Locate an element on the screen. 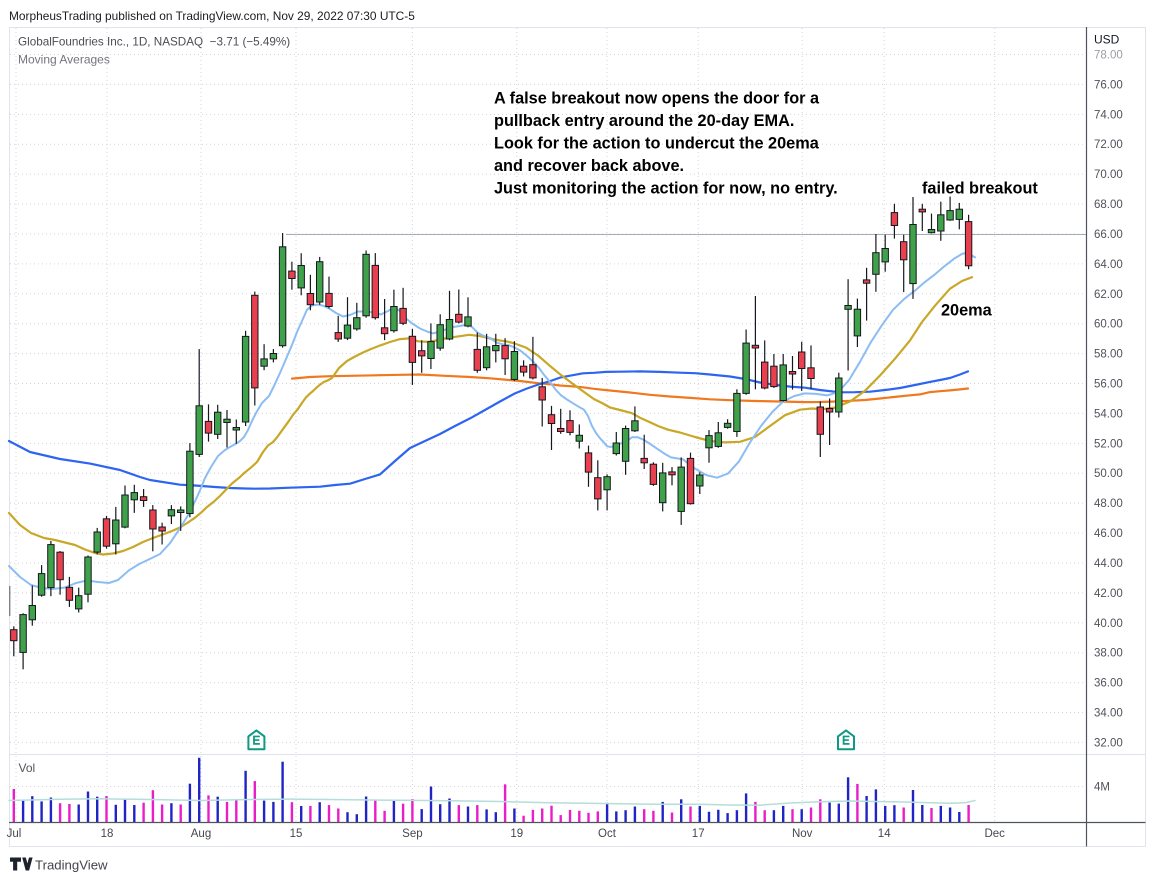 Image resolution: width=1156 pixels, height=883 pixels. svg-text: 48.00 is located at coordinates (1108, 504).